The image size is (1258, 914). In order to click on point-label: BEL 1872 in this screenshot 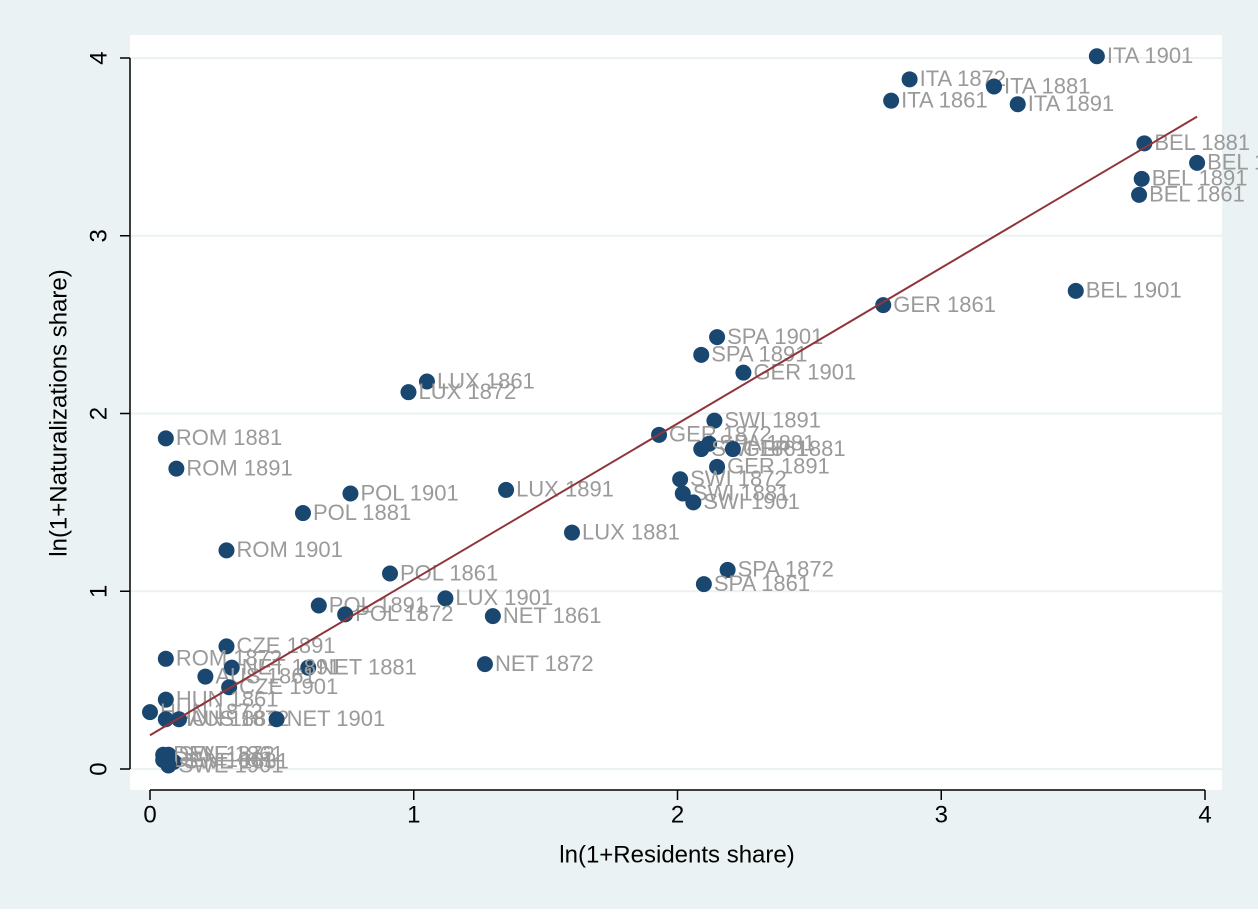, I will do `click(1232, 162)`.